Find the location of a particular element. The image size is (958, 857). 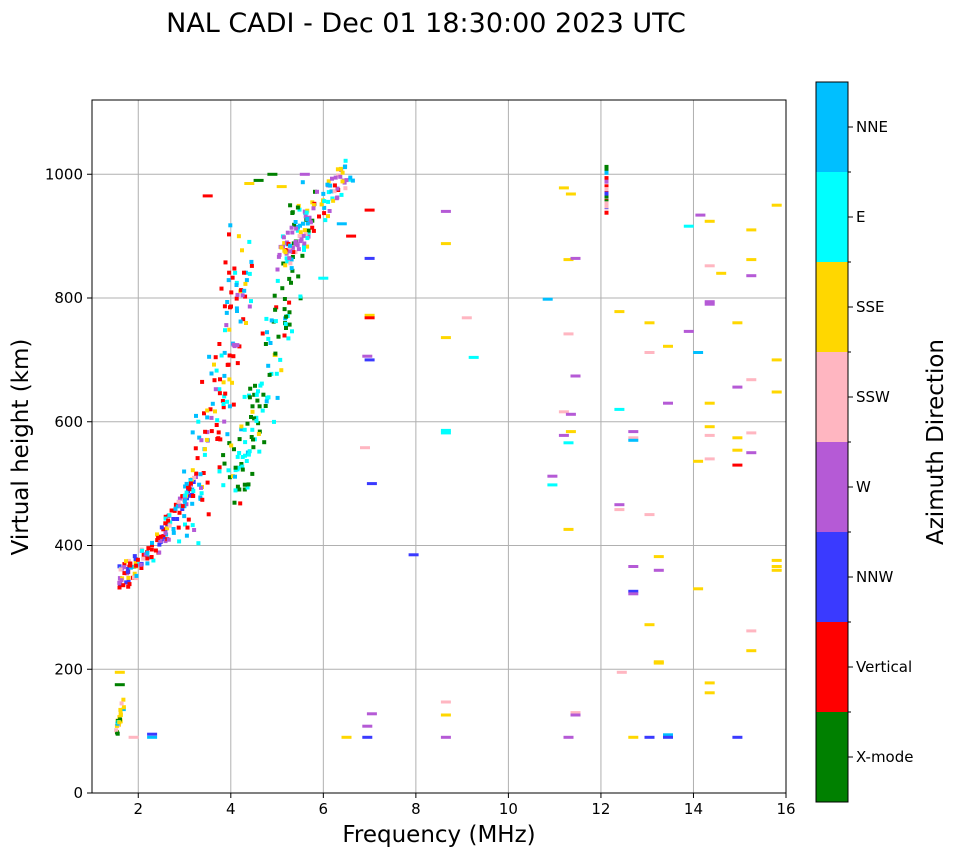

x-tick-label: 6 is located at coordinates (324, 809).